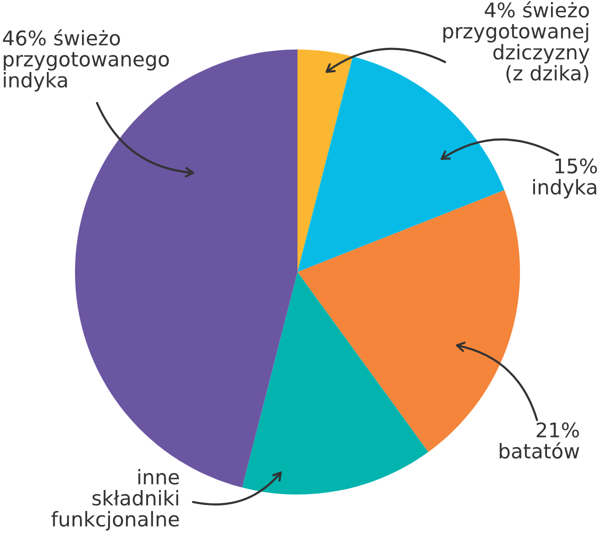  What do you see at coordinates (115, 500) in the screenshot?
I see `slice-label: inne składniki funkcjonalne` at bounding box center [115, 500].